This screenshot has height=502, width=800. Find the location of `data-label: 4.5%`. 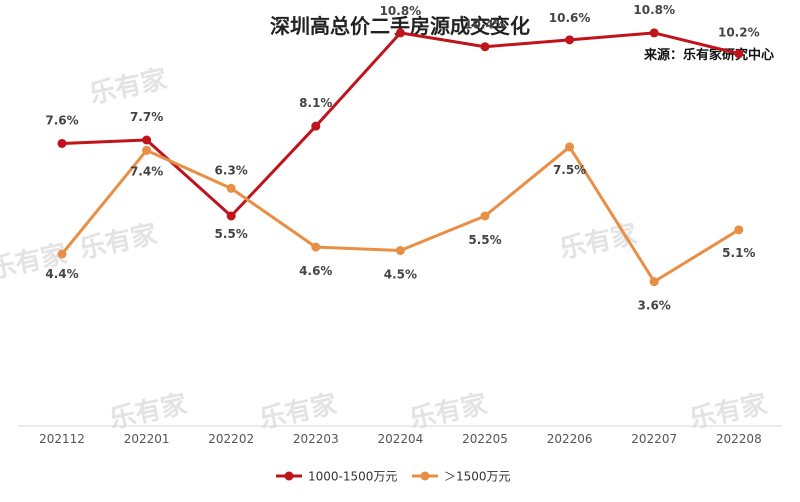

data-label: 4.5% is located at coordinates (400, 275).